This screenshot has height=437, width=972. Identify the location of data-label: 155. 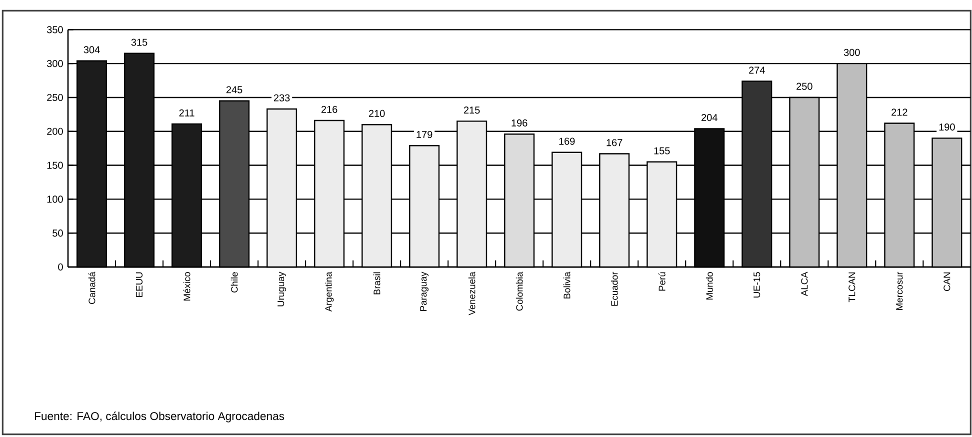
(662, 150).